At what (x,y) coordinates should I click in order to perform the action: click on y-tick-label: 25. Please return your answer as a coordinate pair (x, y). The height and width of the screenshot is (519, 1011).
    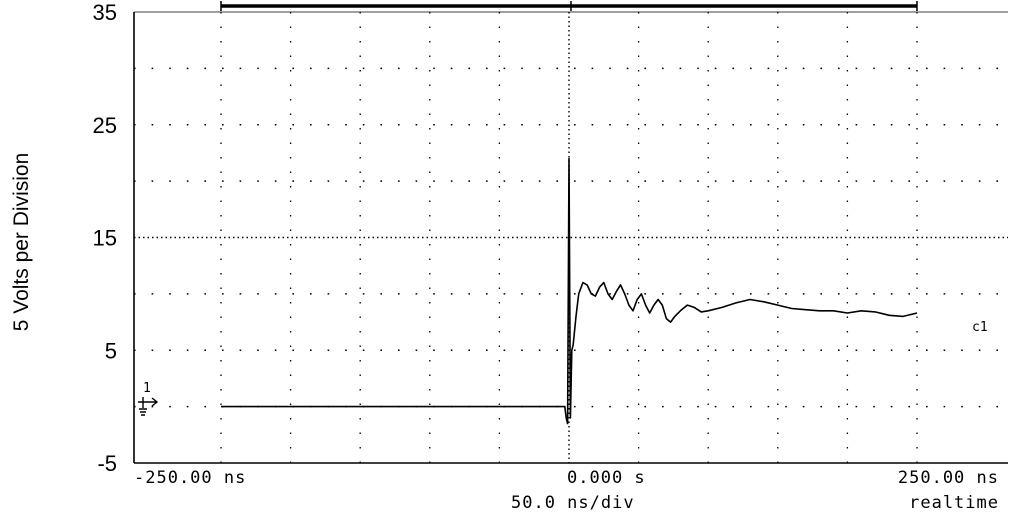
    Looking at the image, I should click on (105, 125).